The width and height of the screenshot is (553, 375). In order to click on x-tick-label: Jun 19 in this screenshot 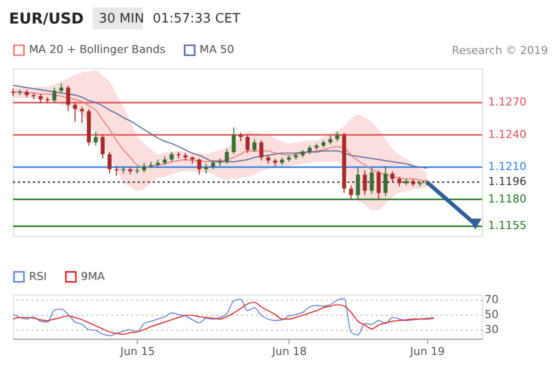, I will do `click(427, 351)`.